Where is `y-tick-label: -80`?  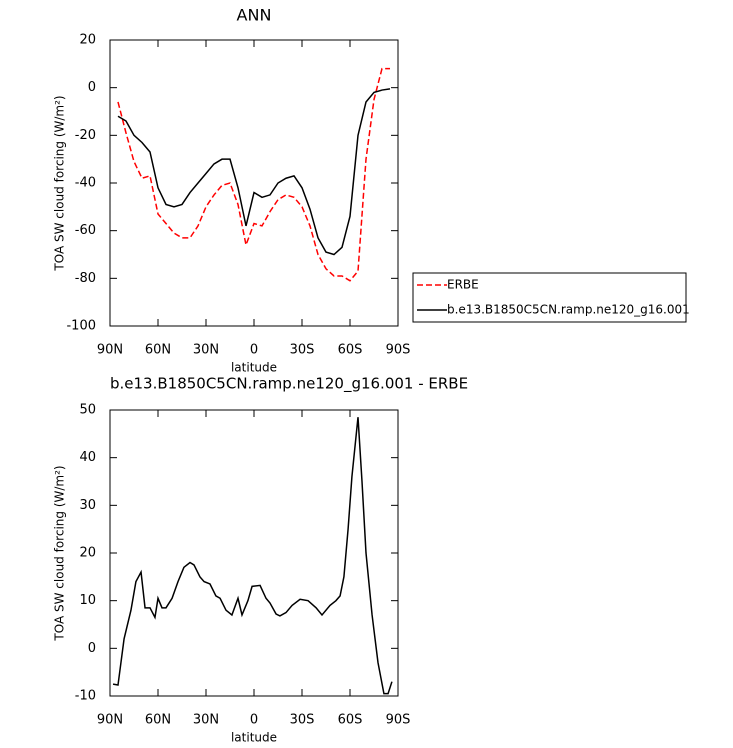
y-tick-label: -80 is located at coordinates (85, 278).